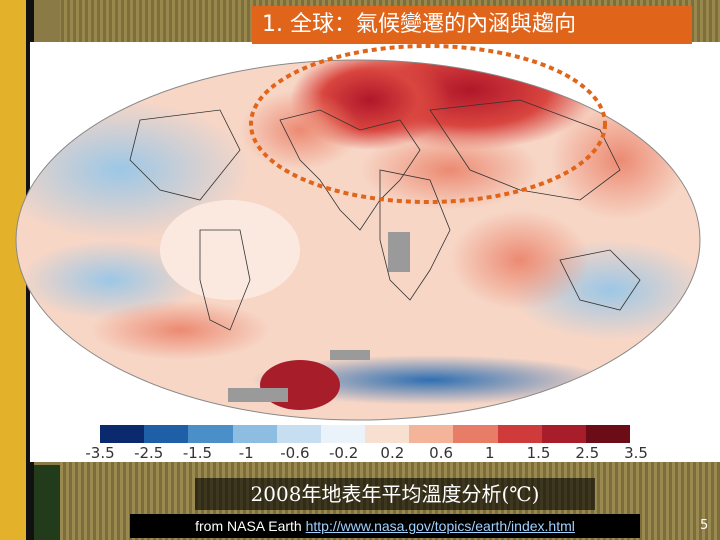 The height and width of the screenshot is (540, 720). Describe the element at coordinates (246, 453) in the screenshot. I see `legend-tick-label: -1` at that location.